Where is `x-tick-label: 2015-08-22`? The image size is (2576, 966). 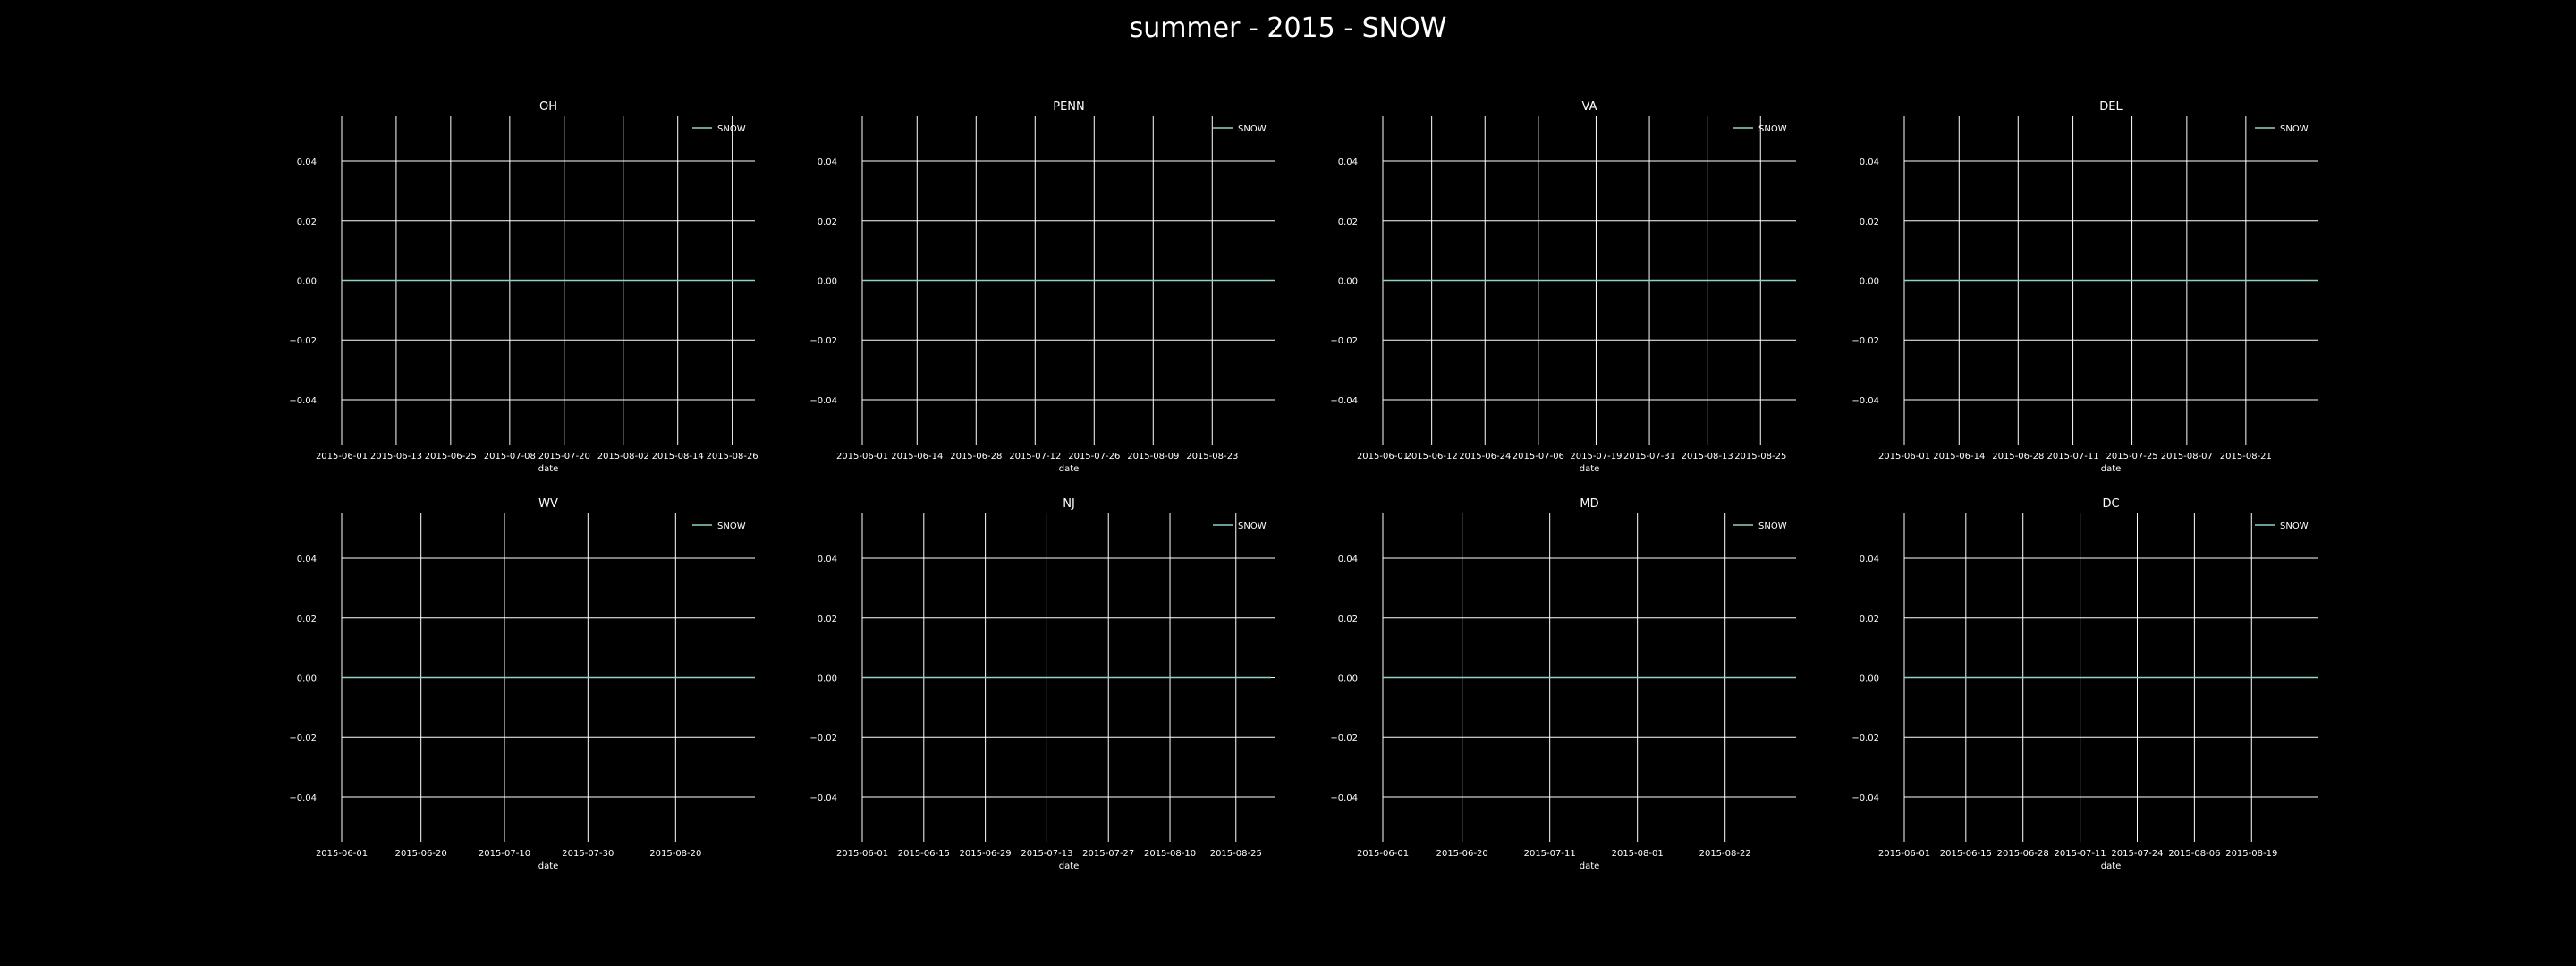
x-tick-label: 2015-08-22 is located at coordinates (1725, 854).